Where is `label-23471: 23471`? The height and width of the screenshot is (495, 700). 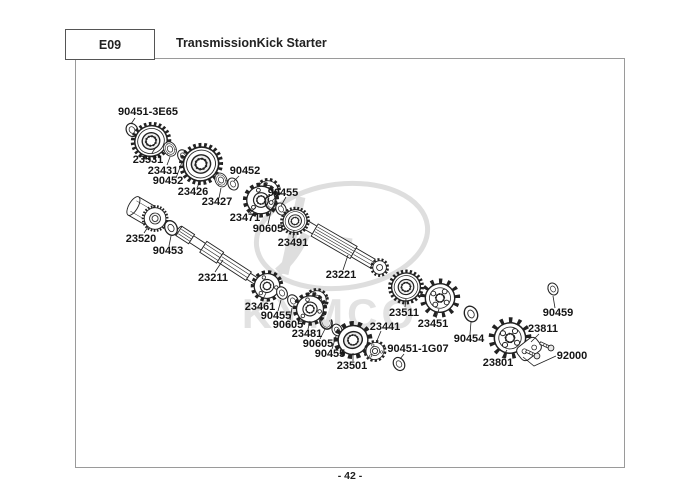 label-23471: 23471 is located at coordinates (245, 218).